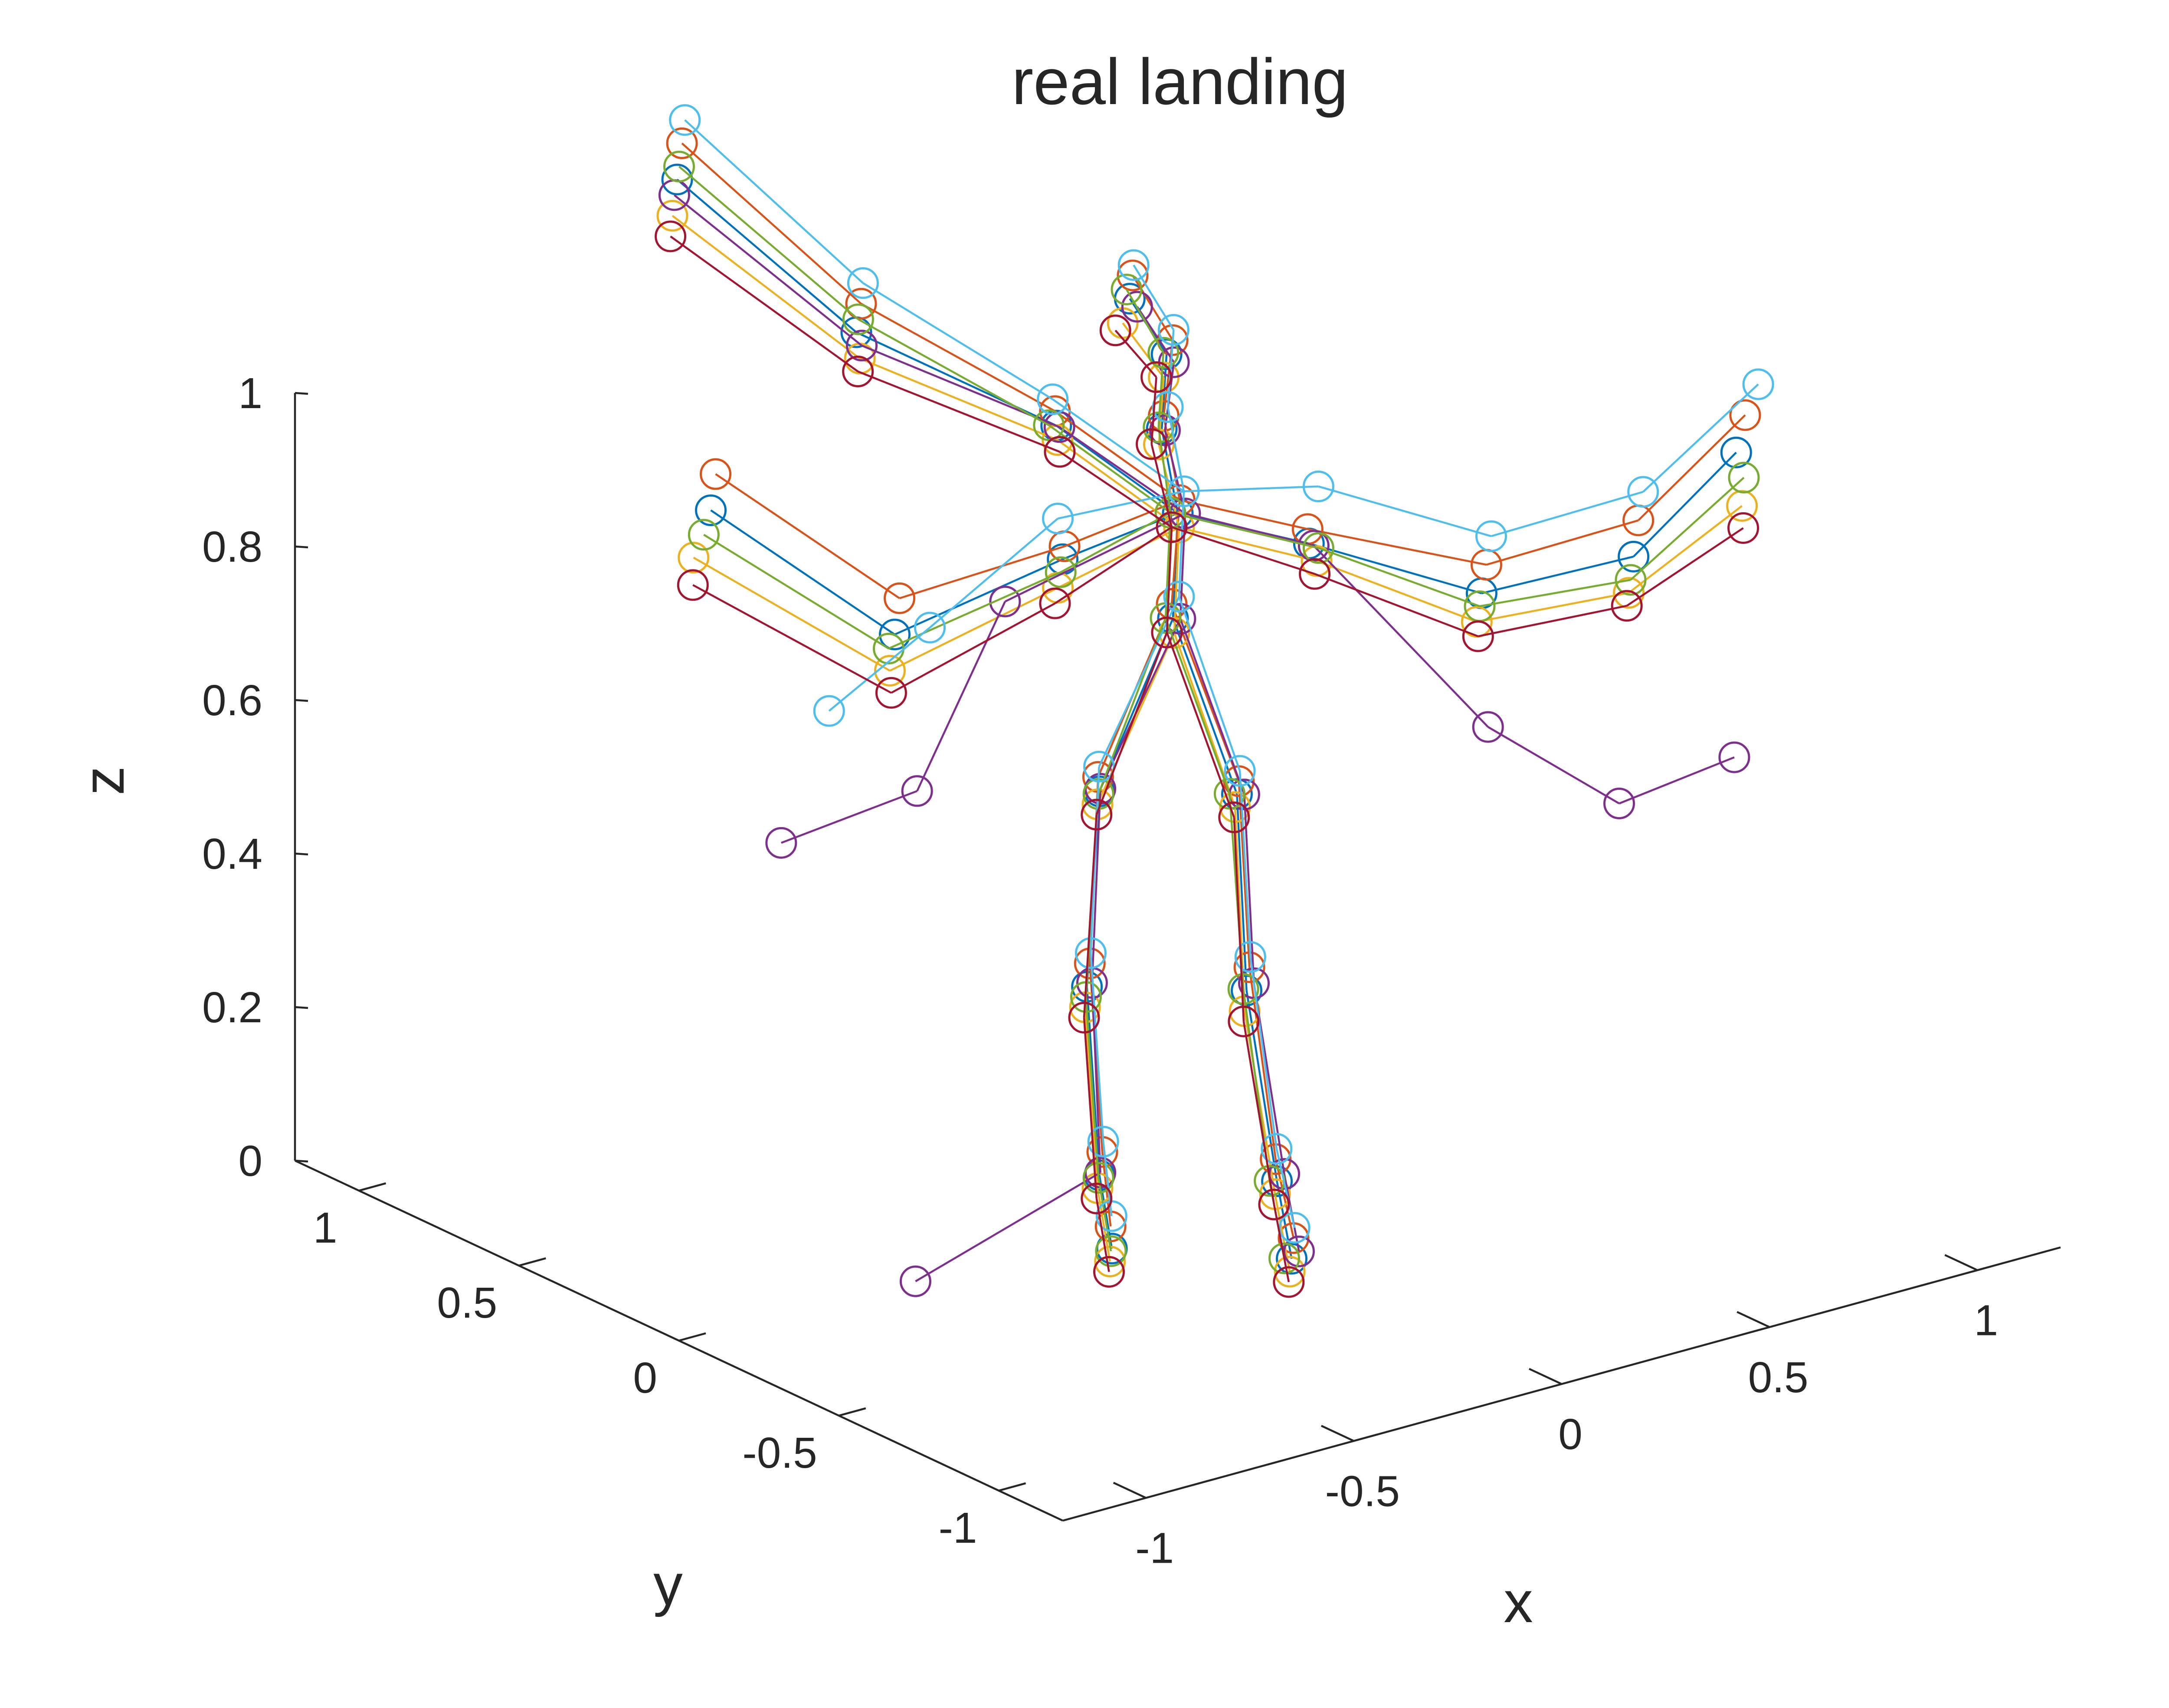 This screenshot has height=1708, width=2169. What do you see at coordinates (232, 1008) in the screenshot?
I see `z-tick-label: 0.2` at bounding box center [232, 1008].